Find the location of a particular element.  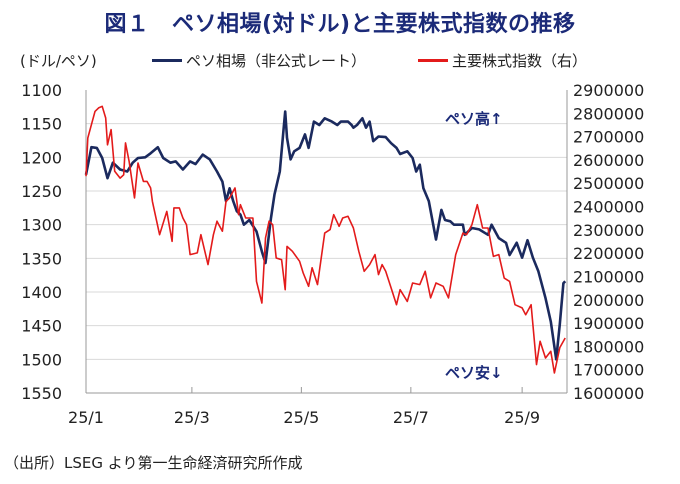

left-tick-label: 1550 is located at coordinates (41, 393).